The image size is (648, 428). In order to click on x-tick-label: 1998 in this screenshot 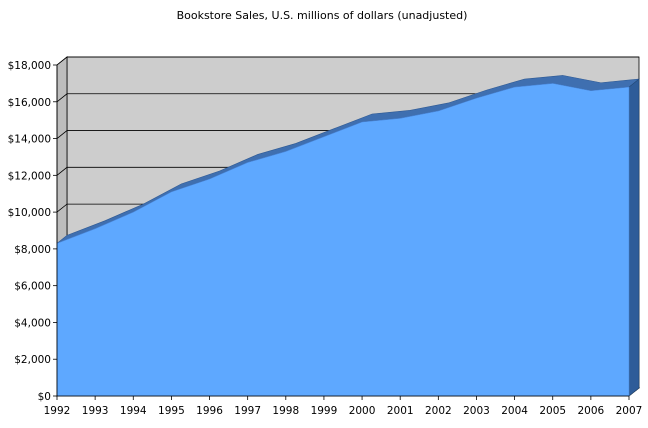, I will do `click(285, 411)`.